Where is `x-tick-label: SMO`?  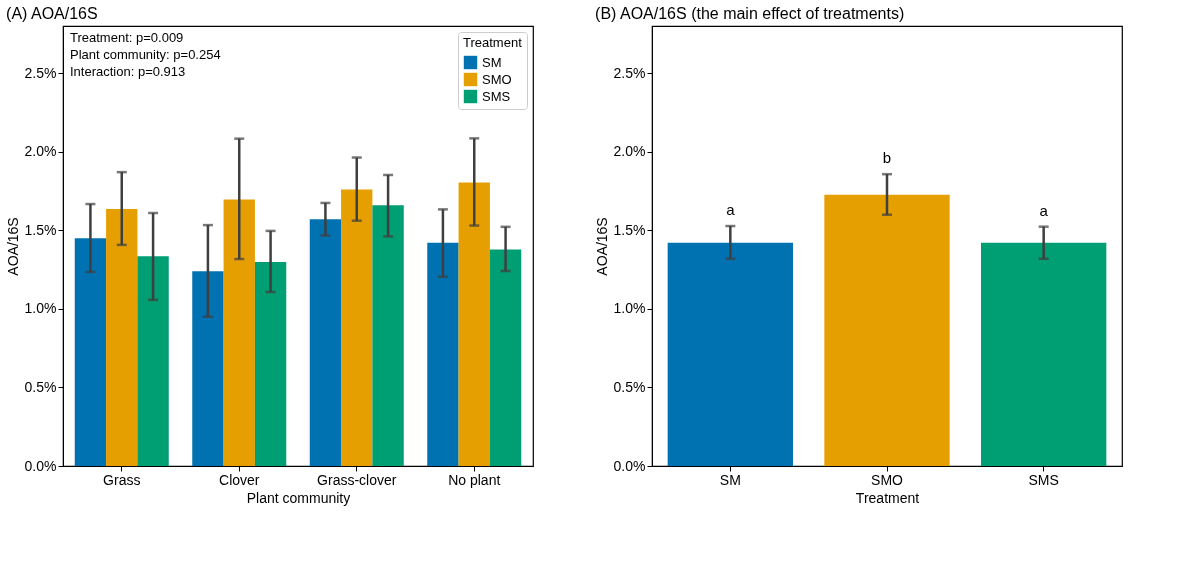
x-tick-label: SMO is located at coordinates (887, 479).